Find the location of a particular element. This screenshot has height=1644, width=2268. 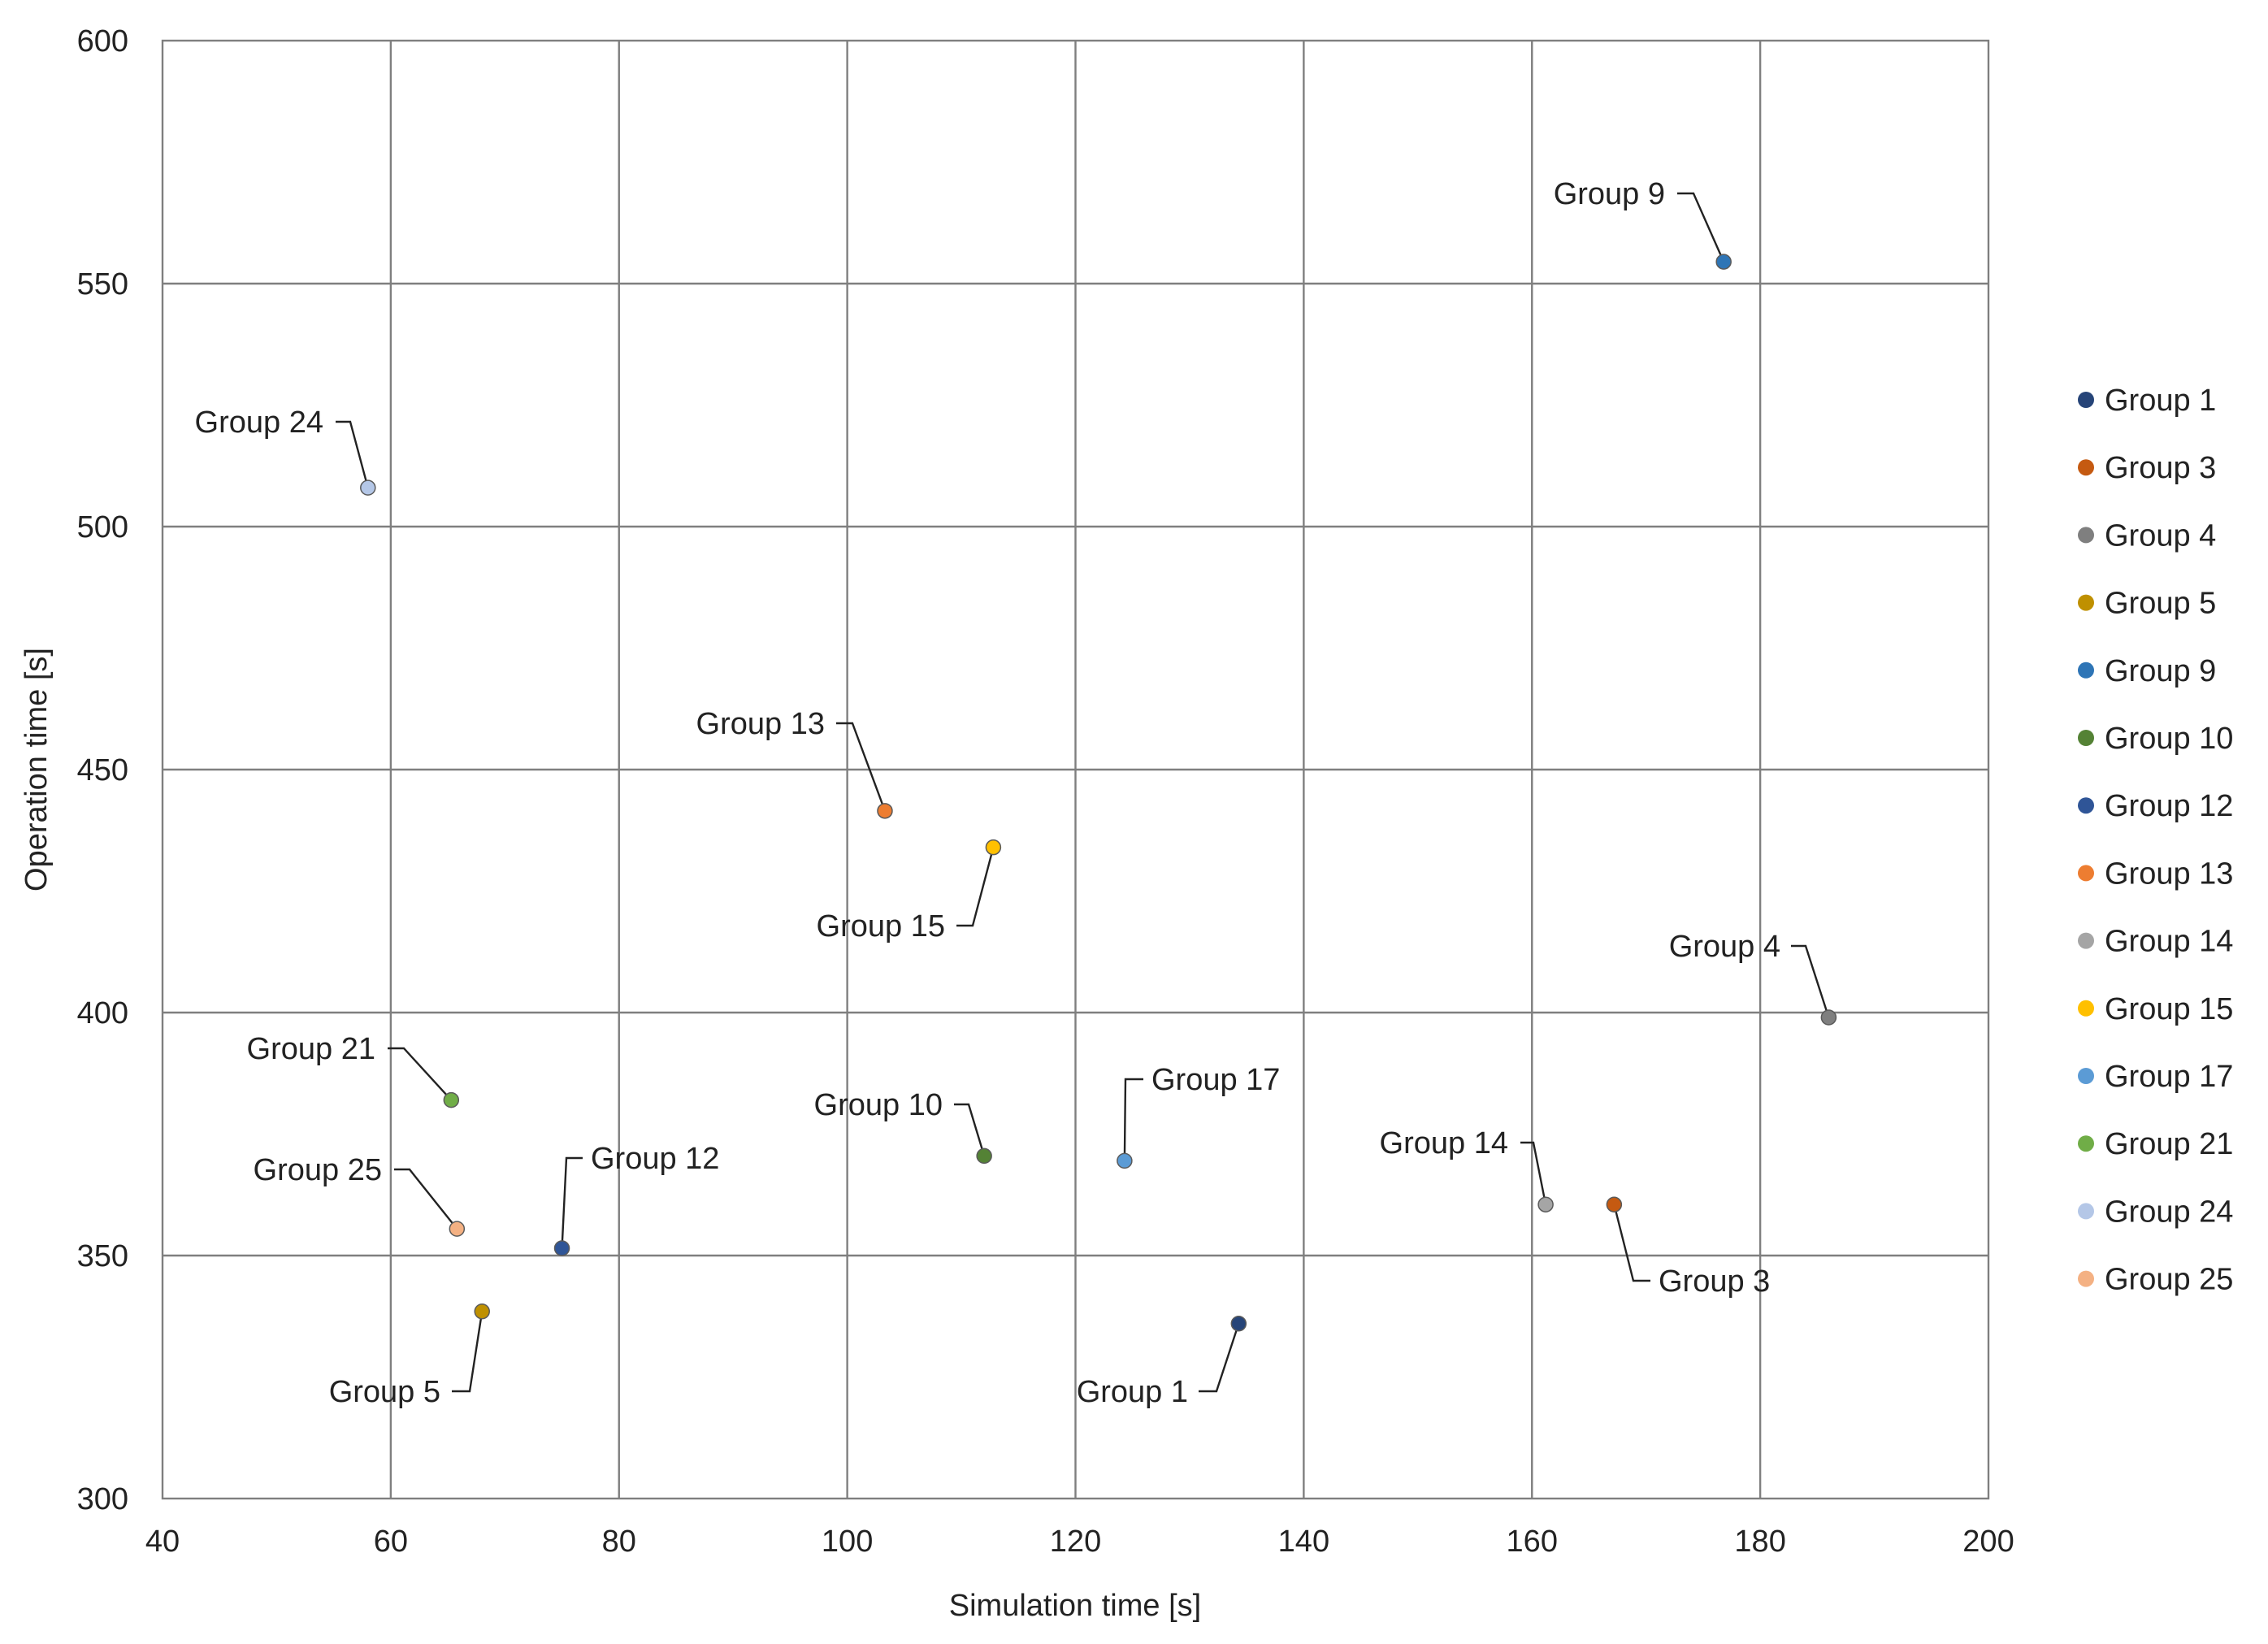

legend-label: Group 15 is located at coordinates (2169, 1009).